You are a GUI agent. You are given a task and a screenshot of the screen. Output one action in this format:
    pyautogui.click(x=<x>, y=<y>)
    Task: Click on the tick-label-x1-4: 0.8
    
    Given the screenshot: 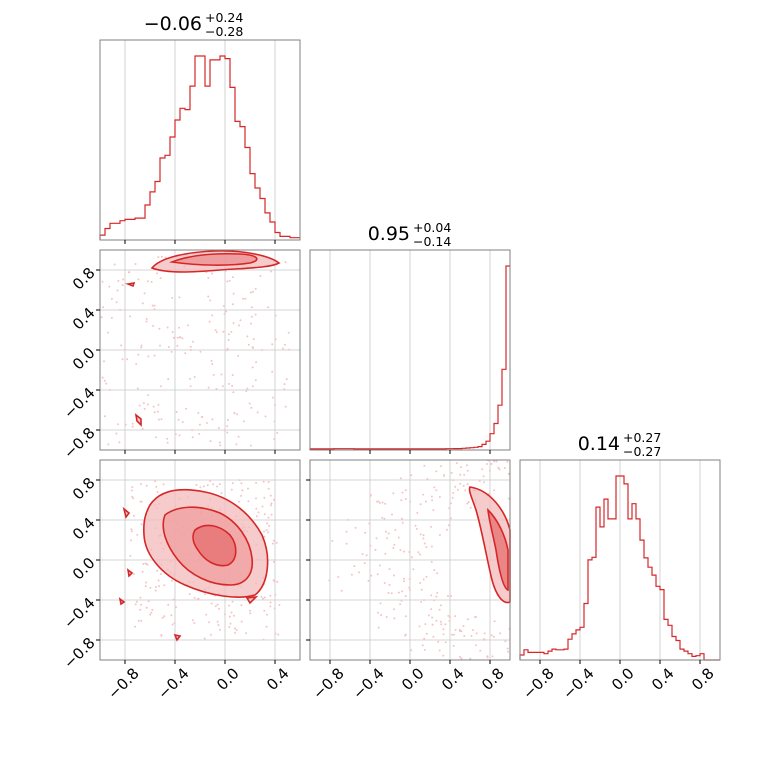 What is the action you would take?
    pyautogui.click(x=493, y=679)
    